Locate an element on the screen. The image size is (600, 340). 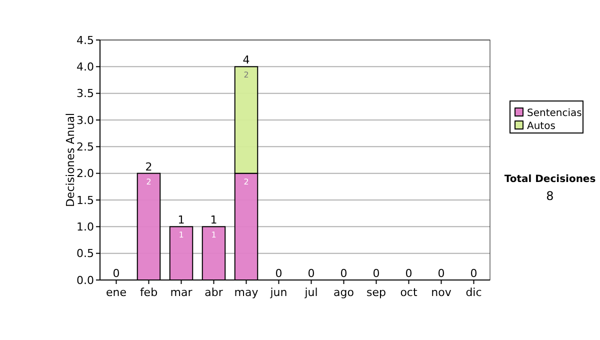
x-tick-label: jul is located at coordinates (311, 292).